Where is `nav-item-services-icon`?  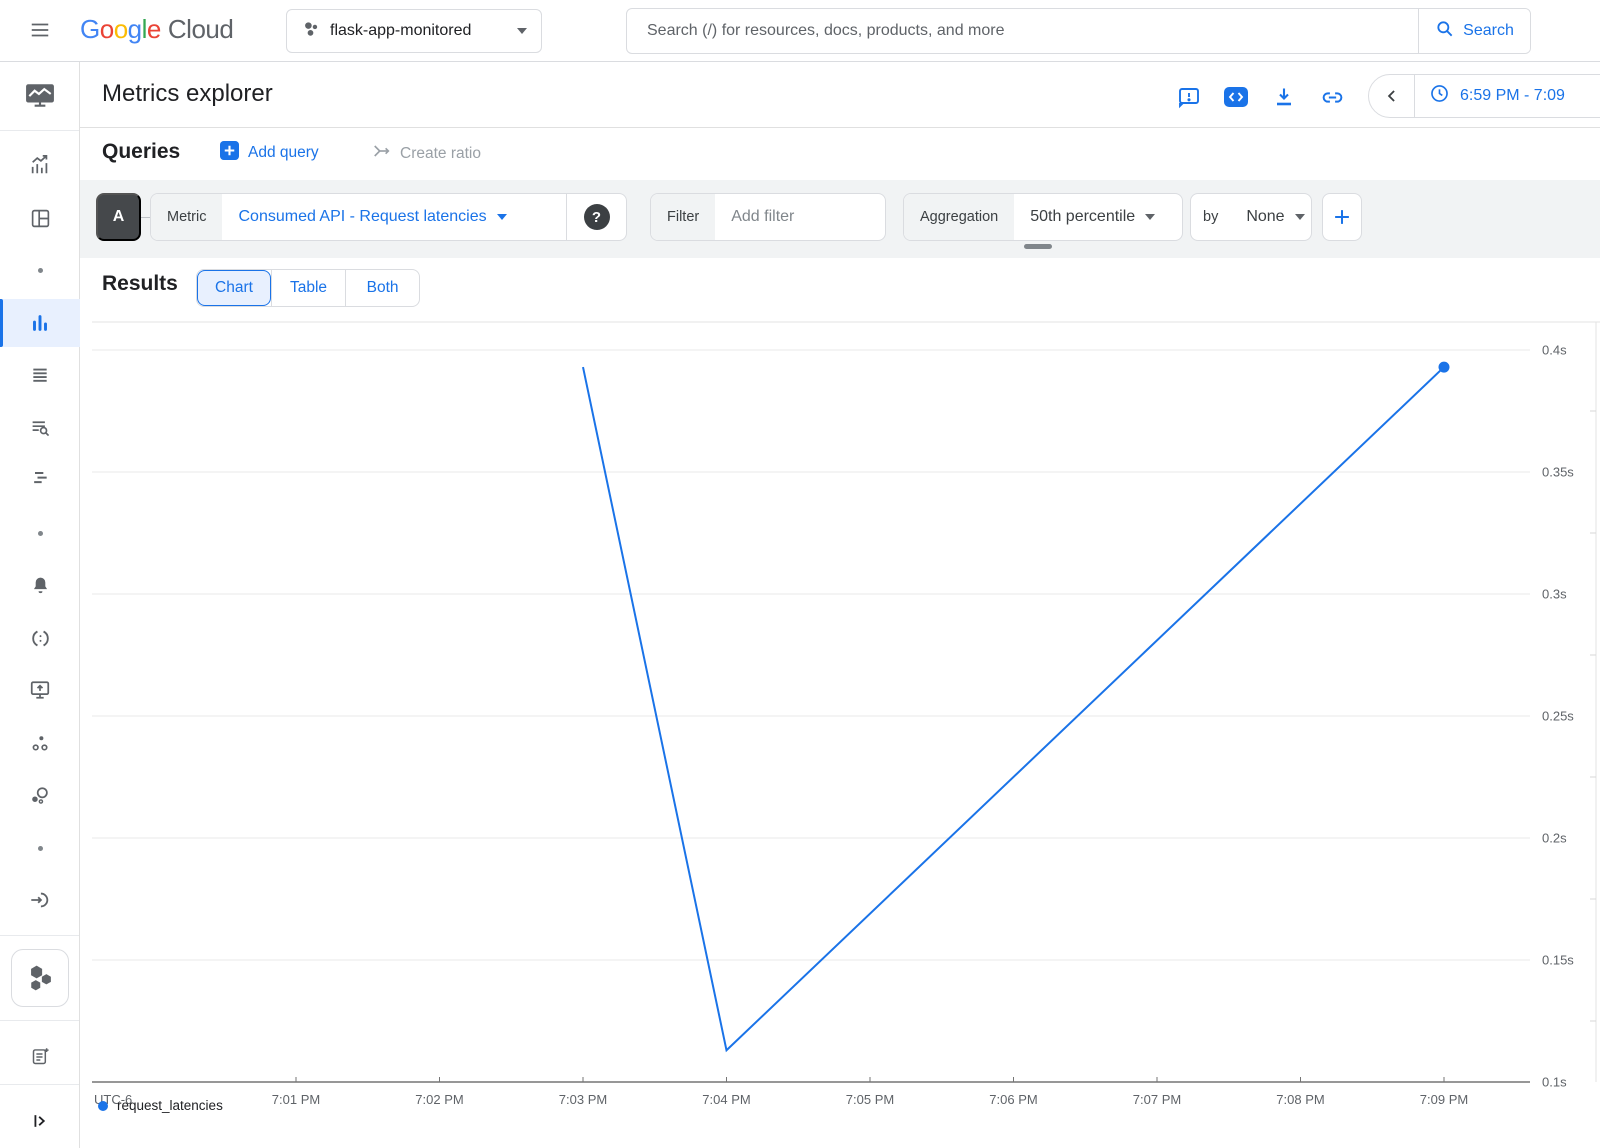
nav-item-services-icon is located at coordinates (40, 743).